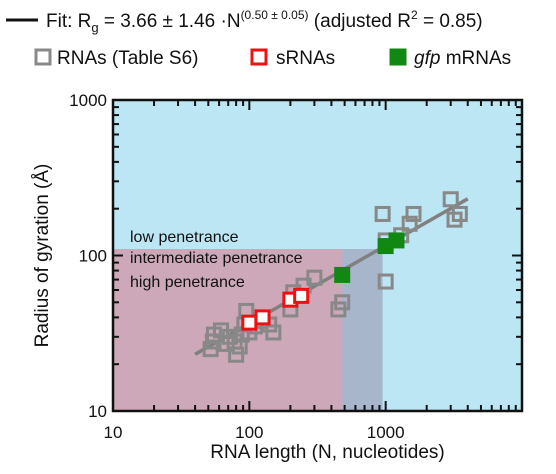 This screenshot has width=556, height=474. Describe the element at coordinates (68, 21) in the screenshot. I see `legend-fit-prefix: Fit: R` at that location.